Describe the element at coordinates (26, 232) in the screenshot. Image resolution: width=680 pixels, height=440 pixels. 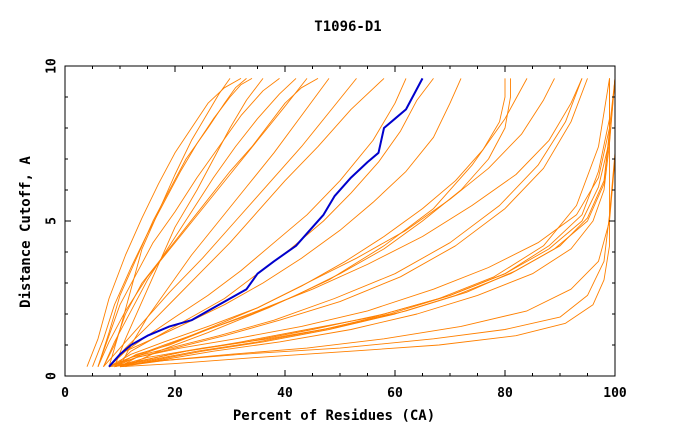
I see `y-axis-label: Distance Cutoff, A` at that location.